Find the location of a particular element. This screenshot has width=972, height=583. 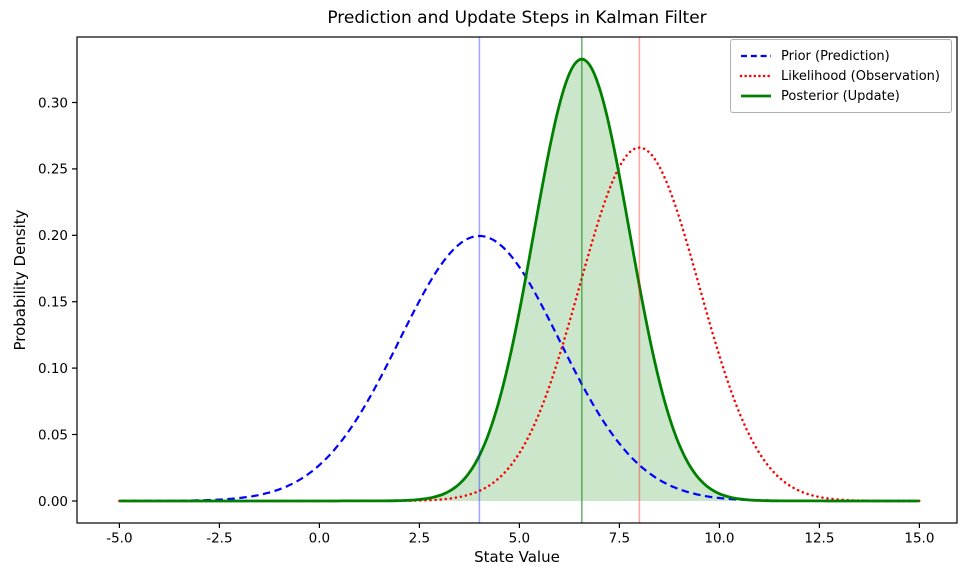

y-tick-label: 0.15 is located at coordinates (53, 303).